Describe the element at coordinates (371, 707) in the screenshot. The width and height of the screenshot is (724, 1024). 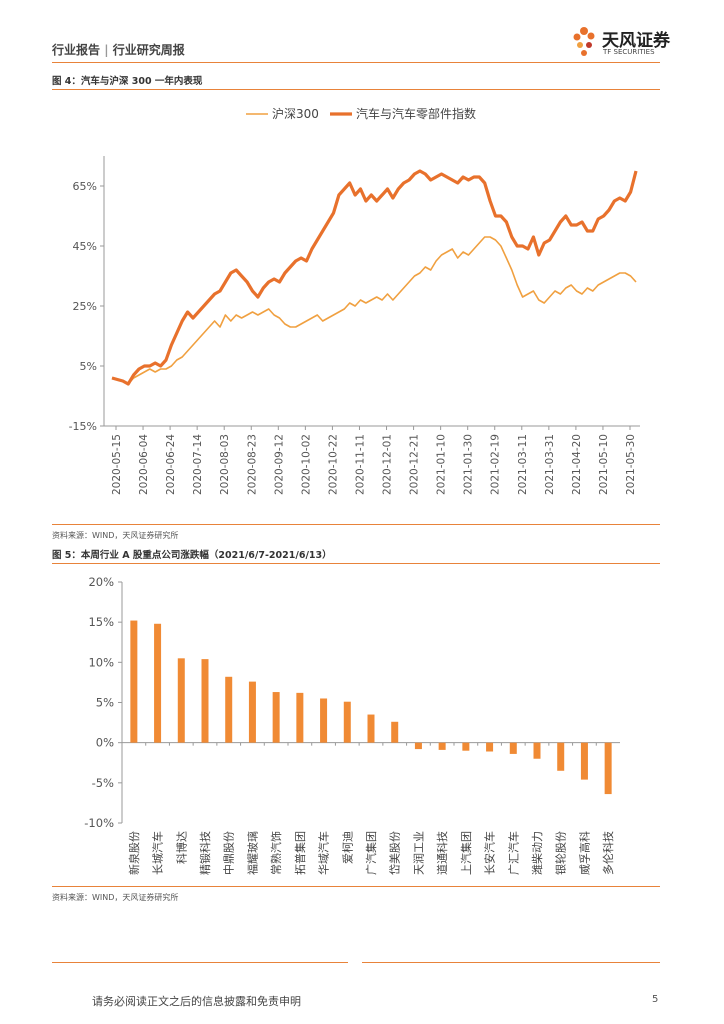
I see `bar-chart-bars` at that location.